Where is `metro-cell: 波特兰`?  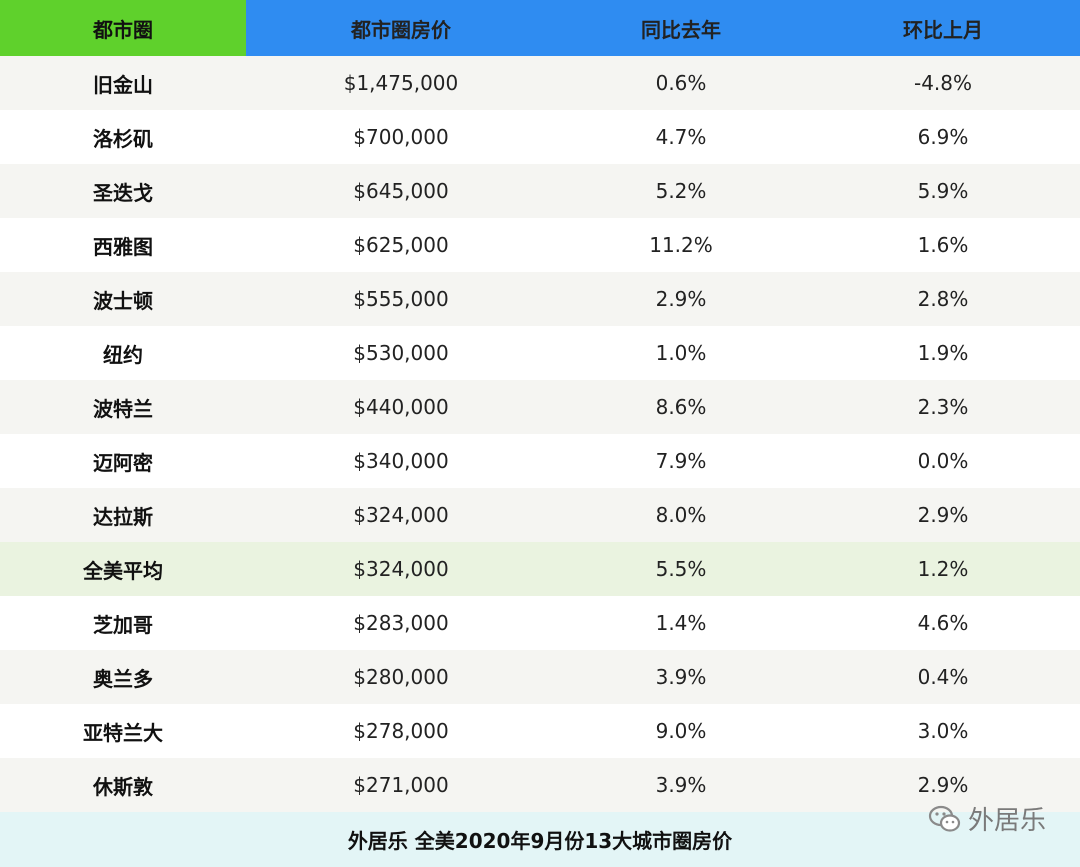
metro-cell: 波特兰 is located at coordinates (123, 407).